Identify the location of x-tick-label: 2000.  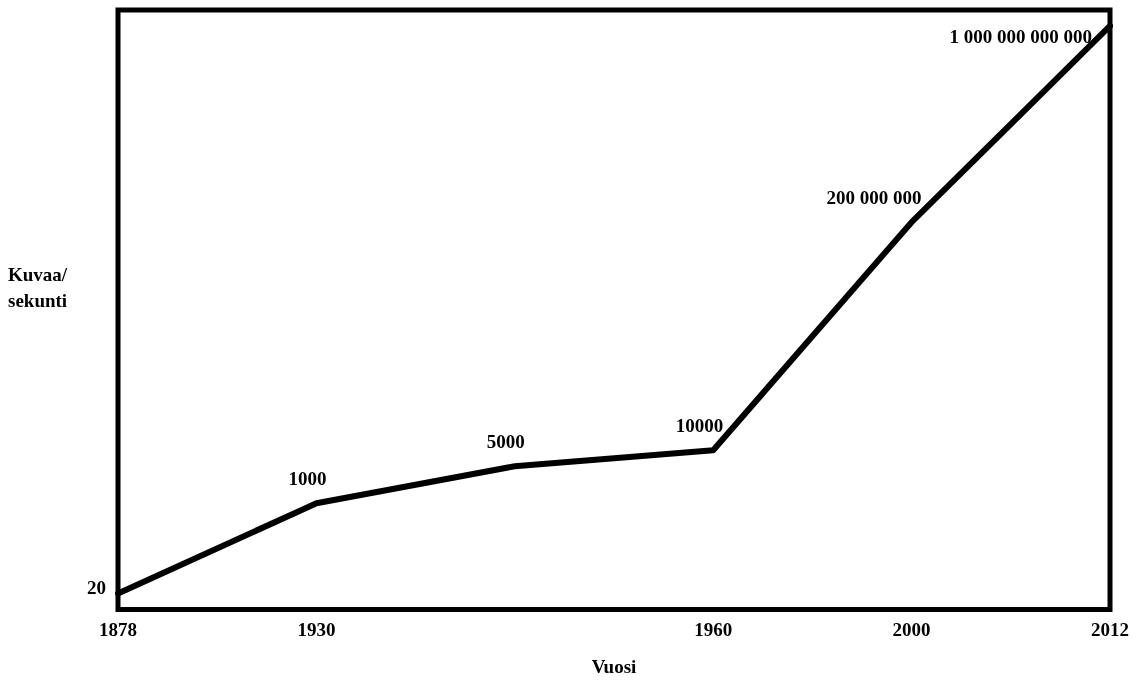
(911, 629).